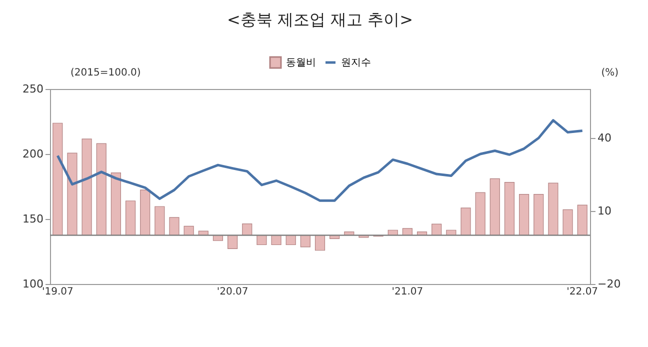 The height and width of the screenshot is (347, 648). What do you see at coordinates (232, 292) in the screenshot?
I see `x-tick-label: '20.07` at bounding box center [232, 292].